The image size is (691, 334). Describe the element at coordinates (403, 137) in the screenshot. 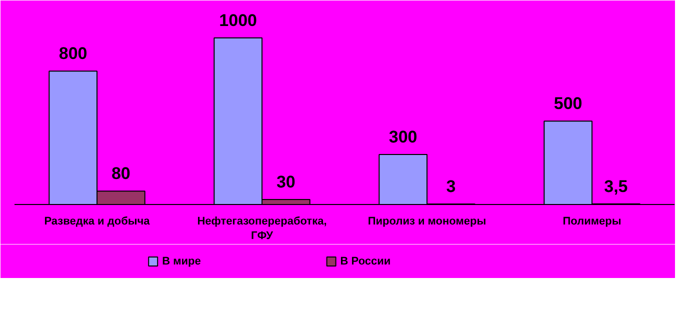

I see `data-label: 300` at that location.